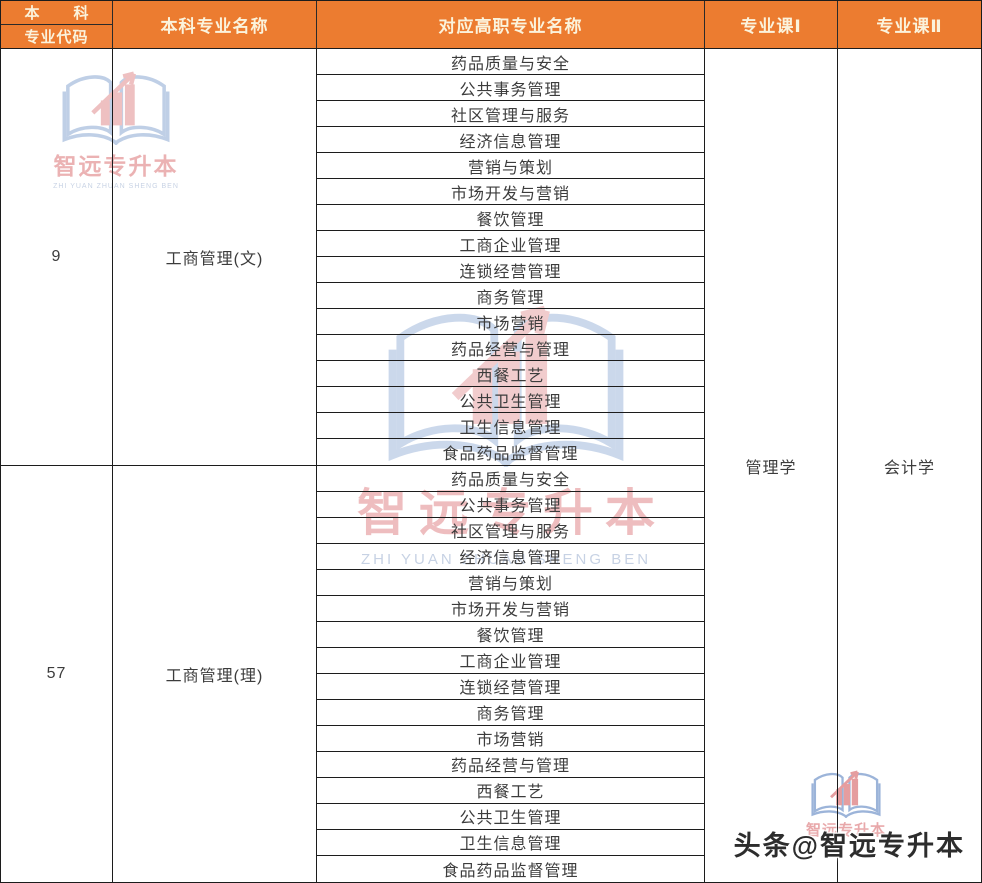 Image resolution: width=982 pixels, height=883 pixels. I want to click on course2-cell: 会计学, so click(909, 468).